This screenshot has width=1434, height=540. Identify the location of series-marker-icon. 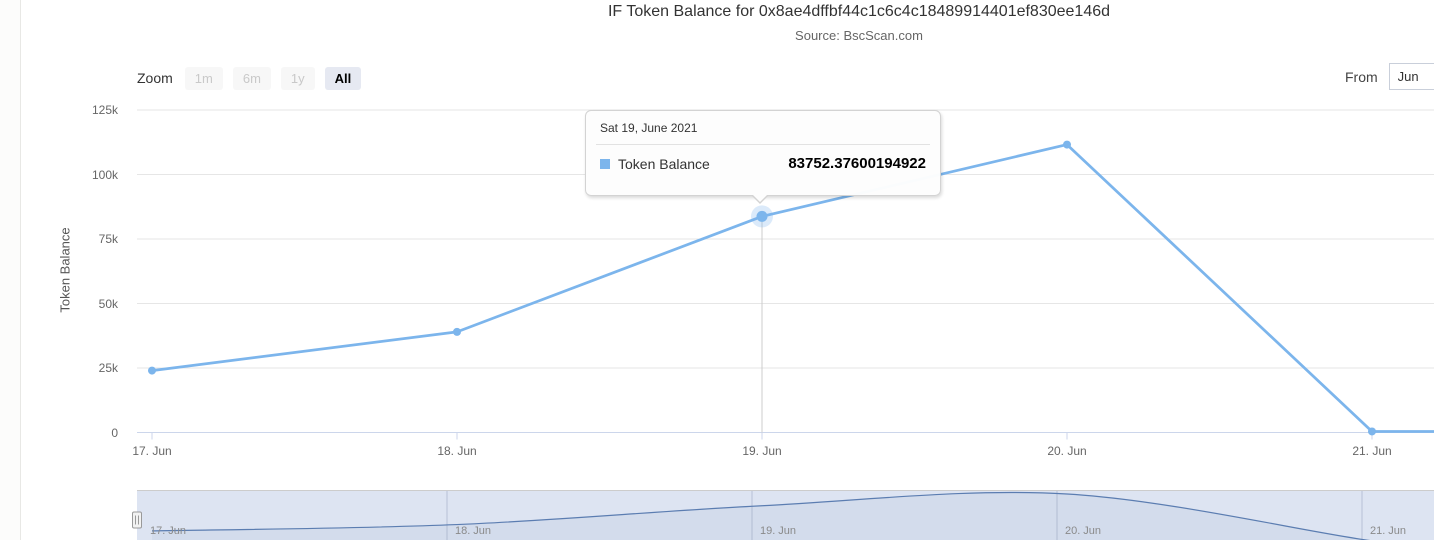
(605, 163).